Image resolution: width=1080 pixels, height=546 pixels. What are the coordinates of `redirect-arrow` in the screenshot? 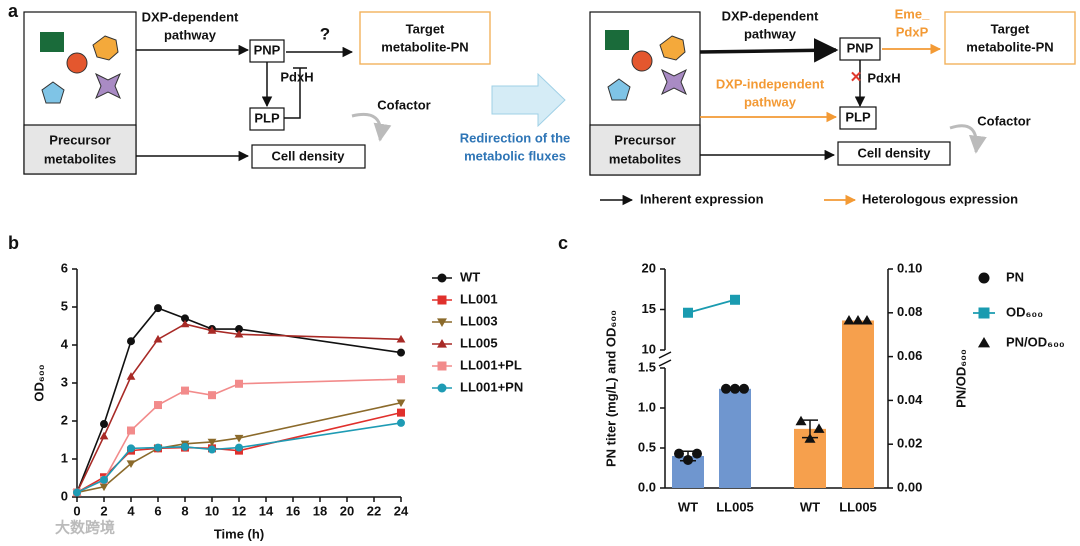 It's located at (528, 100).